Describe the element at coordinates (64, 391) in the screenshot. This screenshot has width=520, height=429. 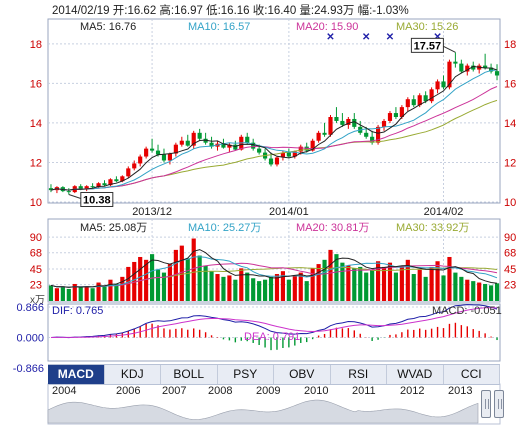
I see `timeline-year: 2004` at that location.